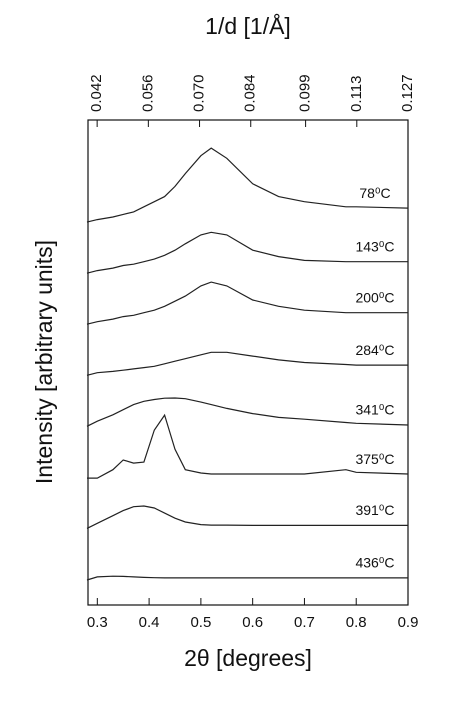 Image resolution: width=474 pixels, height=719 pixels. Describe the element at coordinates (200, 622) in the screenshot. I see `x-tick-label: 0.5` at that location.